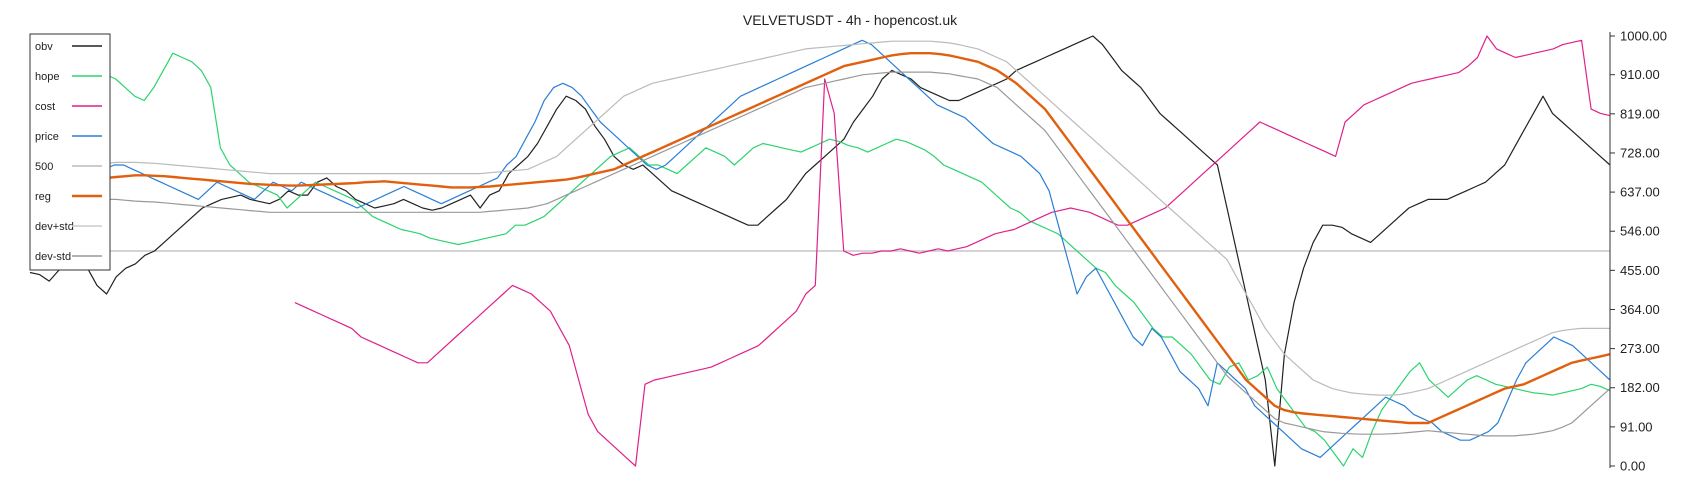 The image size is (1700, 500). I want to click on legend-label: cost, so click(45, 107).